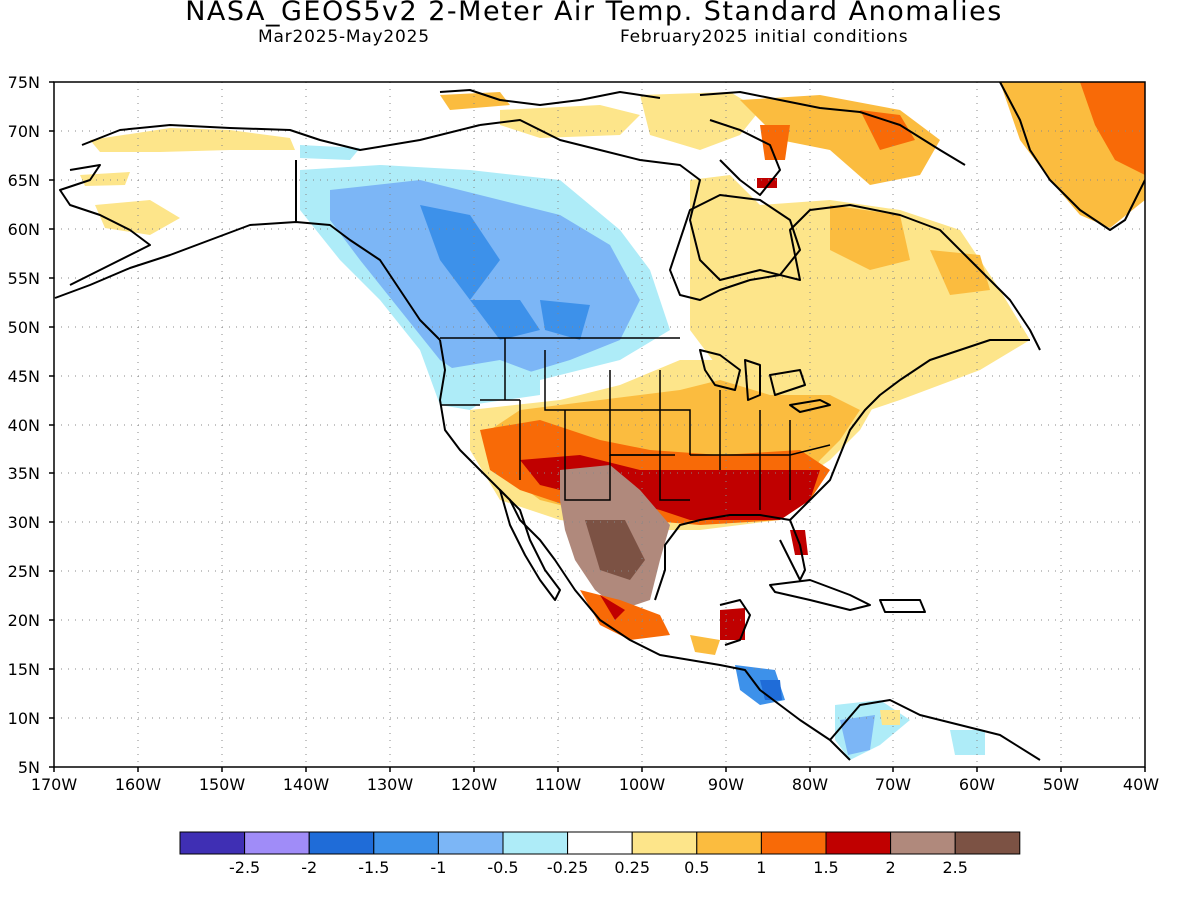  What do you see at coordinates (24, 718) in the screenshot?
I see `lat-label: 10N` at bounding box center [24, 718].